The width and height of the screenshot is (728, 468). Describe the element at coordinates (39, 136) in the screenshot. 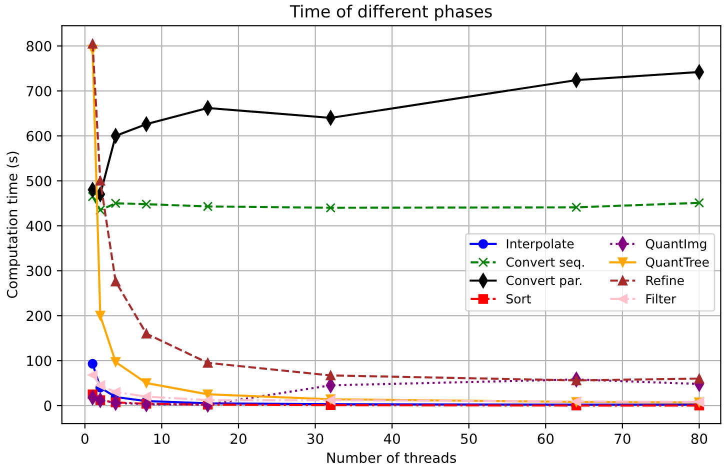

I see `y-tick-label: 600` at that location.